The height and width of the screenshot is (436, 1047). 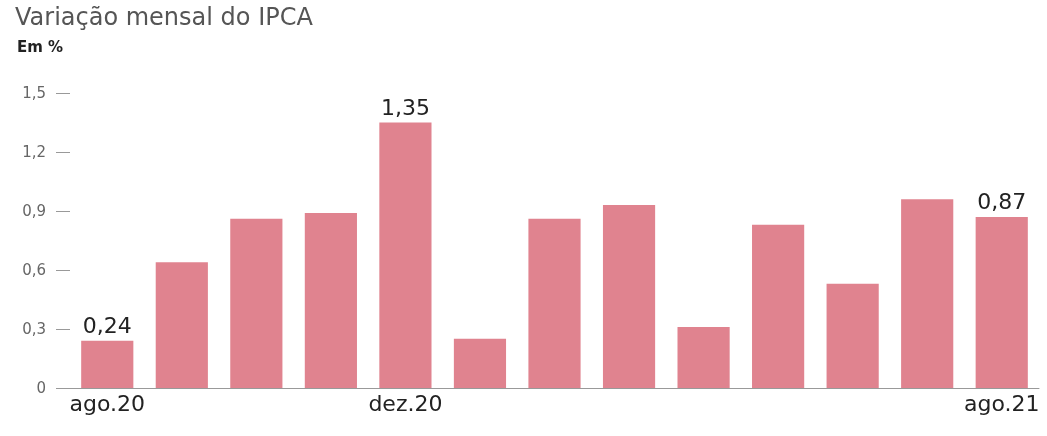 What do you see at coordinates (34, 93) in the screenshot?
I see `y-tick-label: 1,5` at bounding box center [34, 93].